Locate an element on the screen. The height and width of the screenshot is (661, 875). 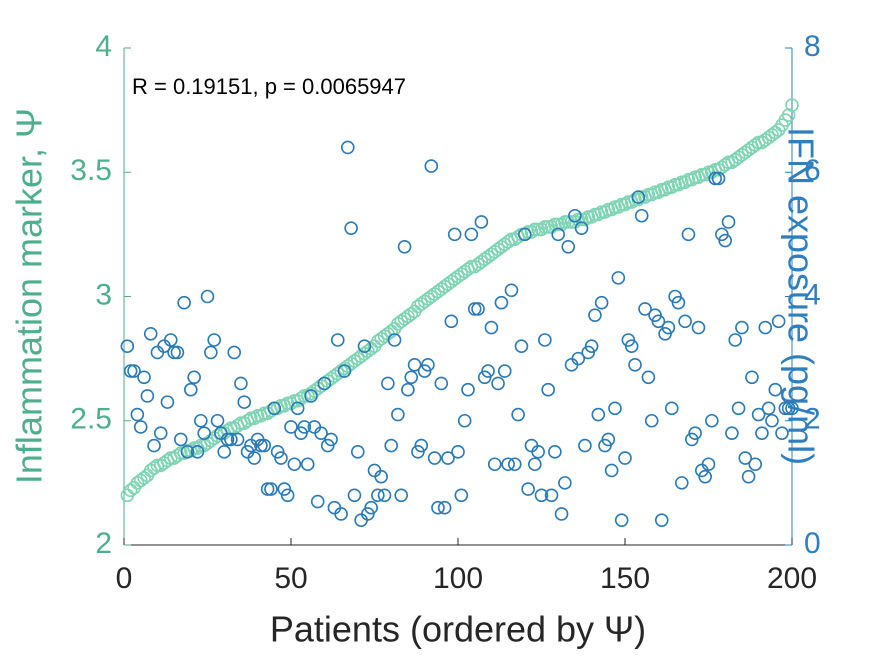
y-axis-label: Inflammation marker, Ψ is located at coordinates (29, 296).